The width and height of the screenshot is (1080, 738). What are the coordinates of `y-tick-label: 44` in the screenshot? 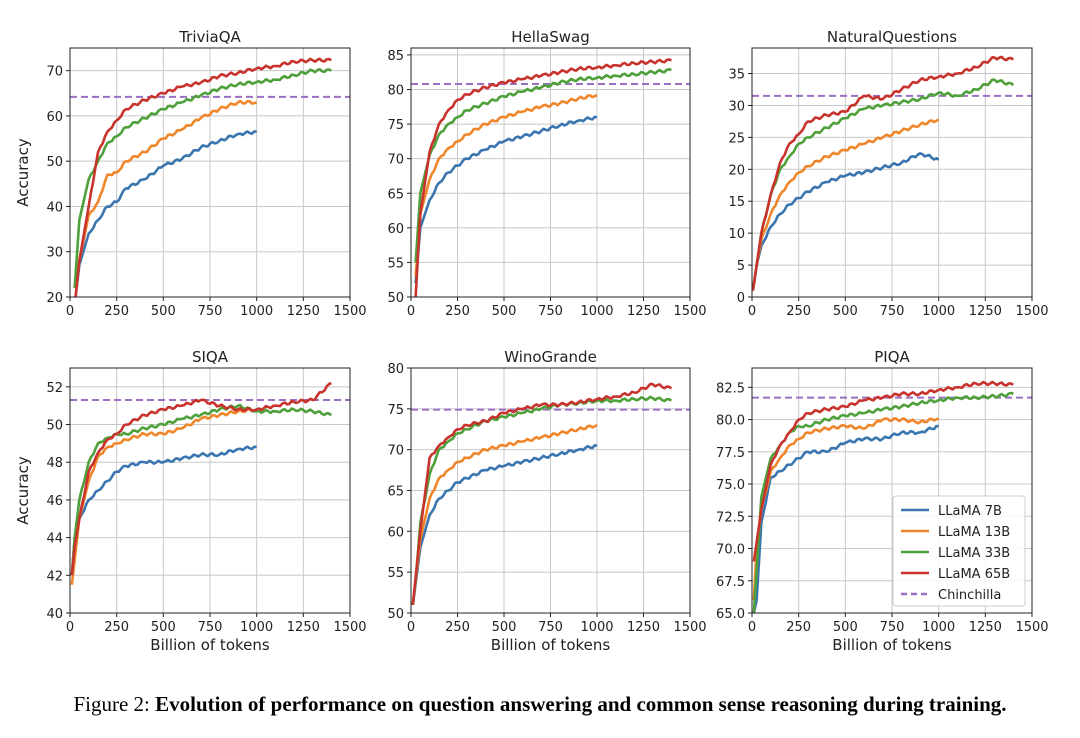 It's located at (54, 539).